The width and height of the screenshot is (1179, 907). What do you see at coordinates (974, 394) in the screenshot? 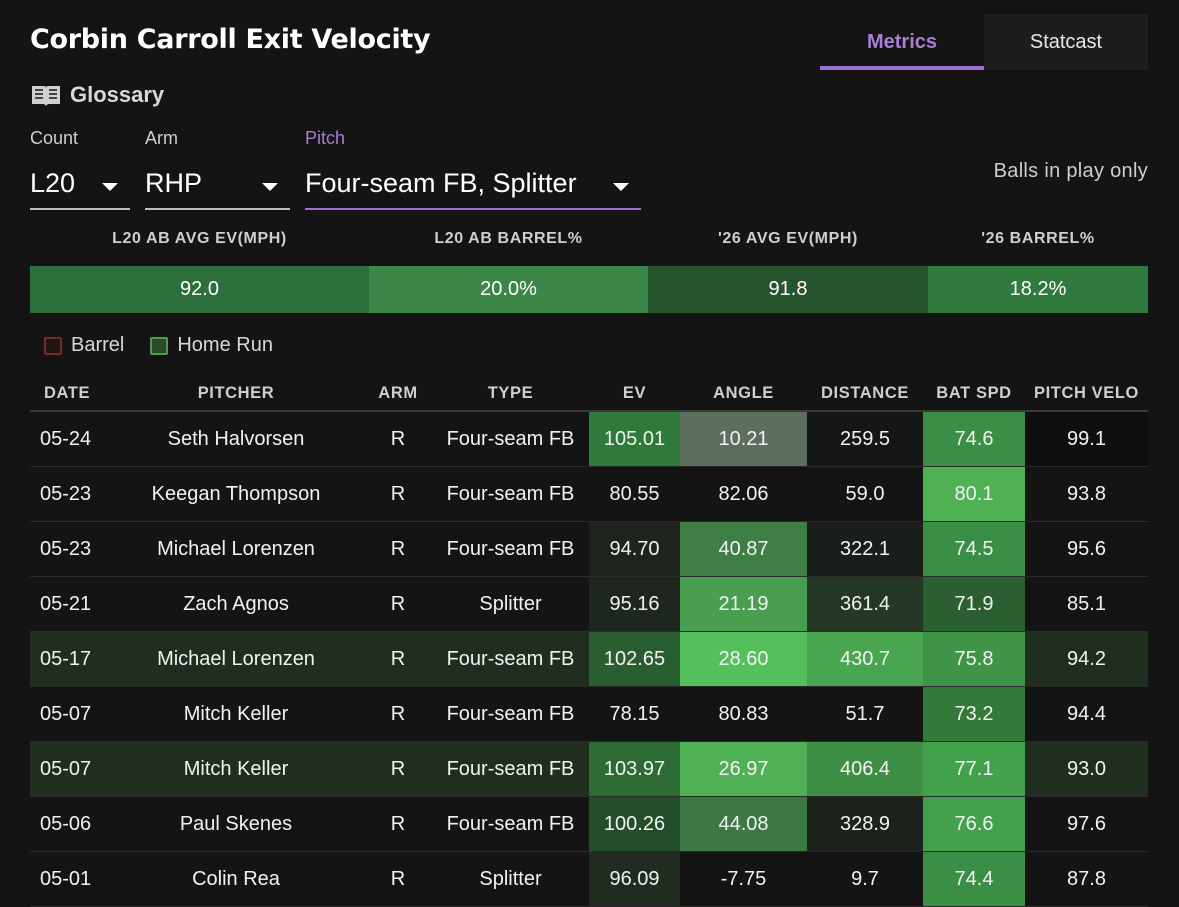
I see `col-header-bat-spd: BAT SPD` at bounding box center [974, 394].